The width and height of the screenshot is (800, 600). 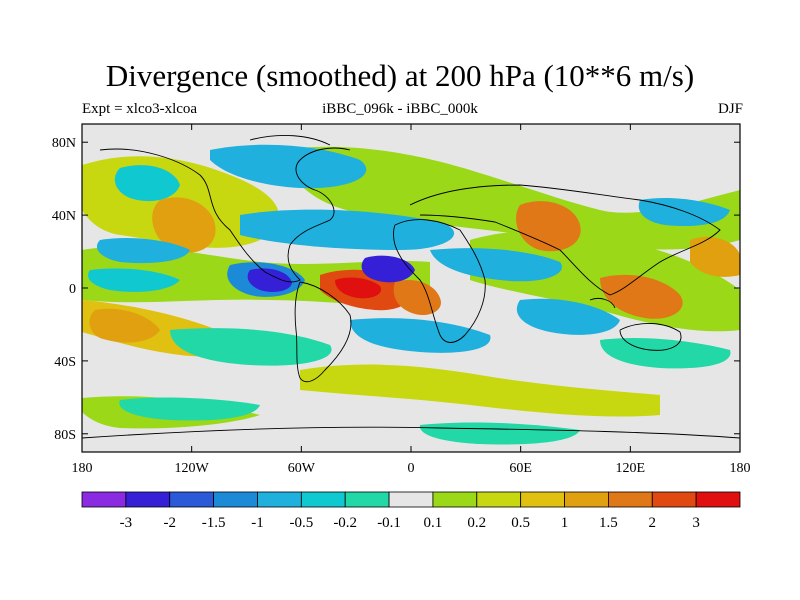 What do you see at coordinates (433, 523) in the screenshot?
I see `colorbar-label: 0.1` at bounding box center [433, 523].